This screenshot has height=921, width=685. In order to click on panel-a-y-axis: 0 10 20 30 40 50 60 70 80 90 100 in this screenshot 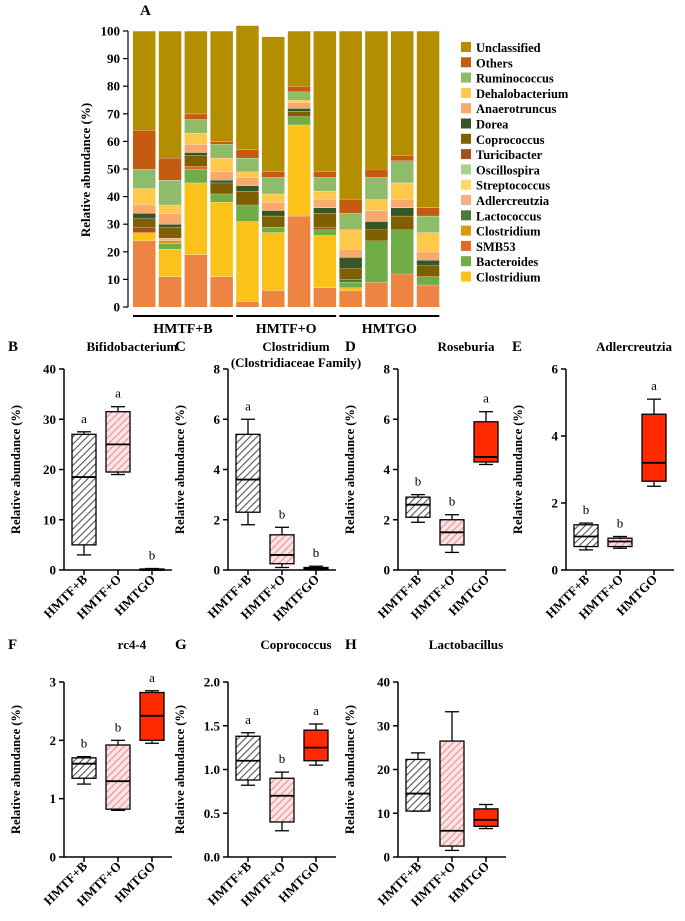, I will do `click(115, 169)`.